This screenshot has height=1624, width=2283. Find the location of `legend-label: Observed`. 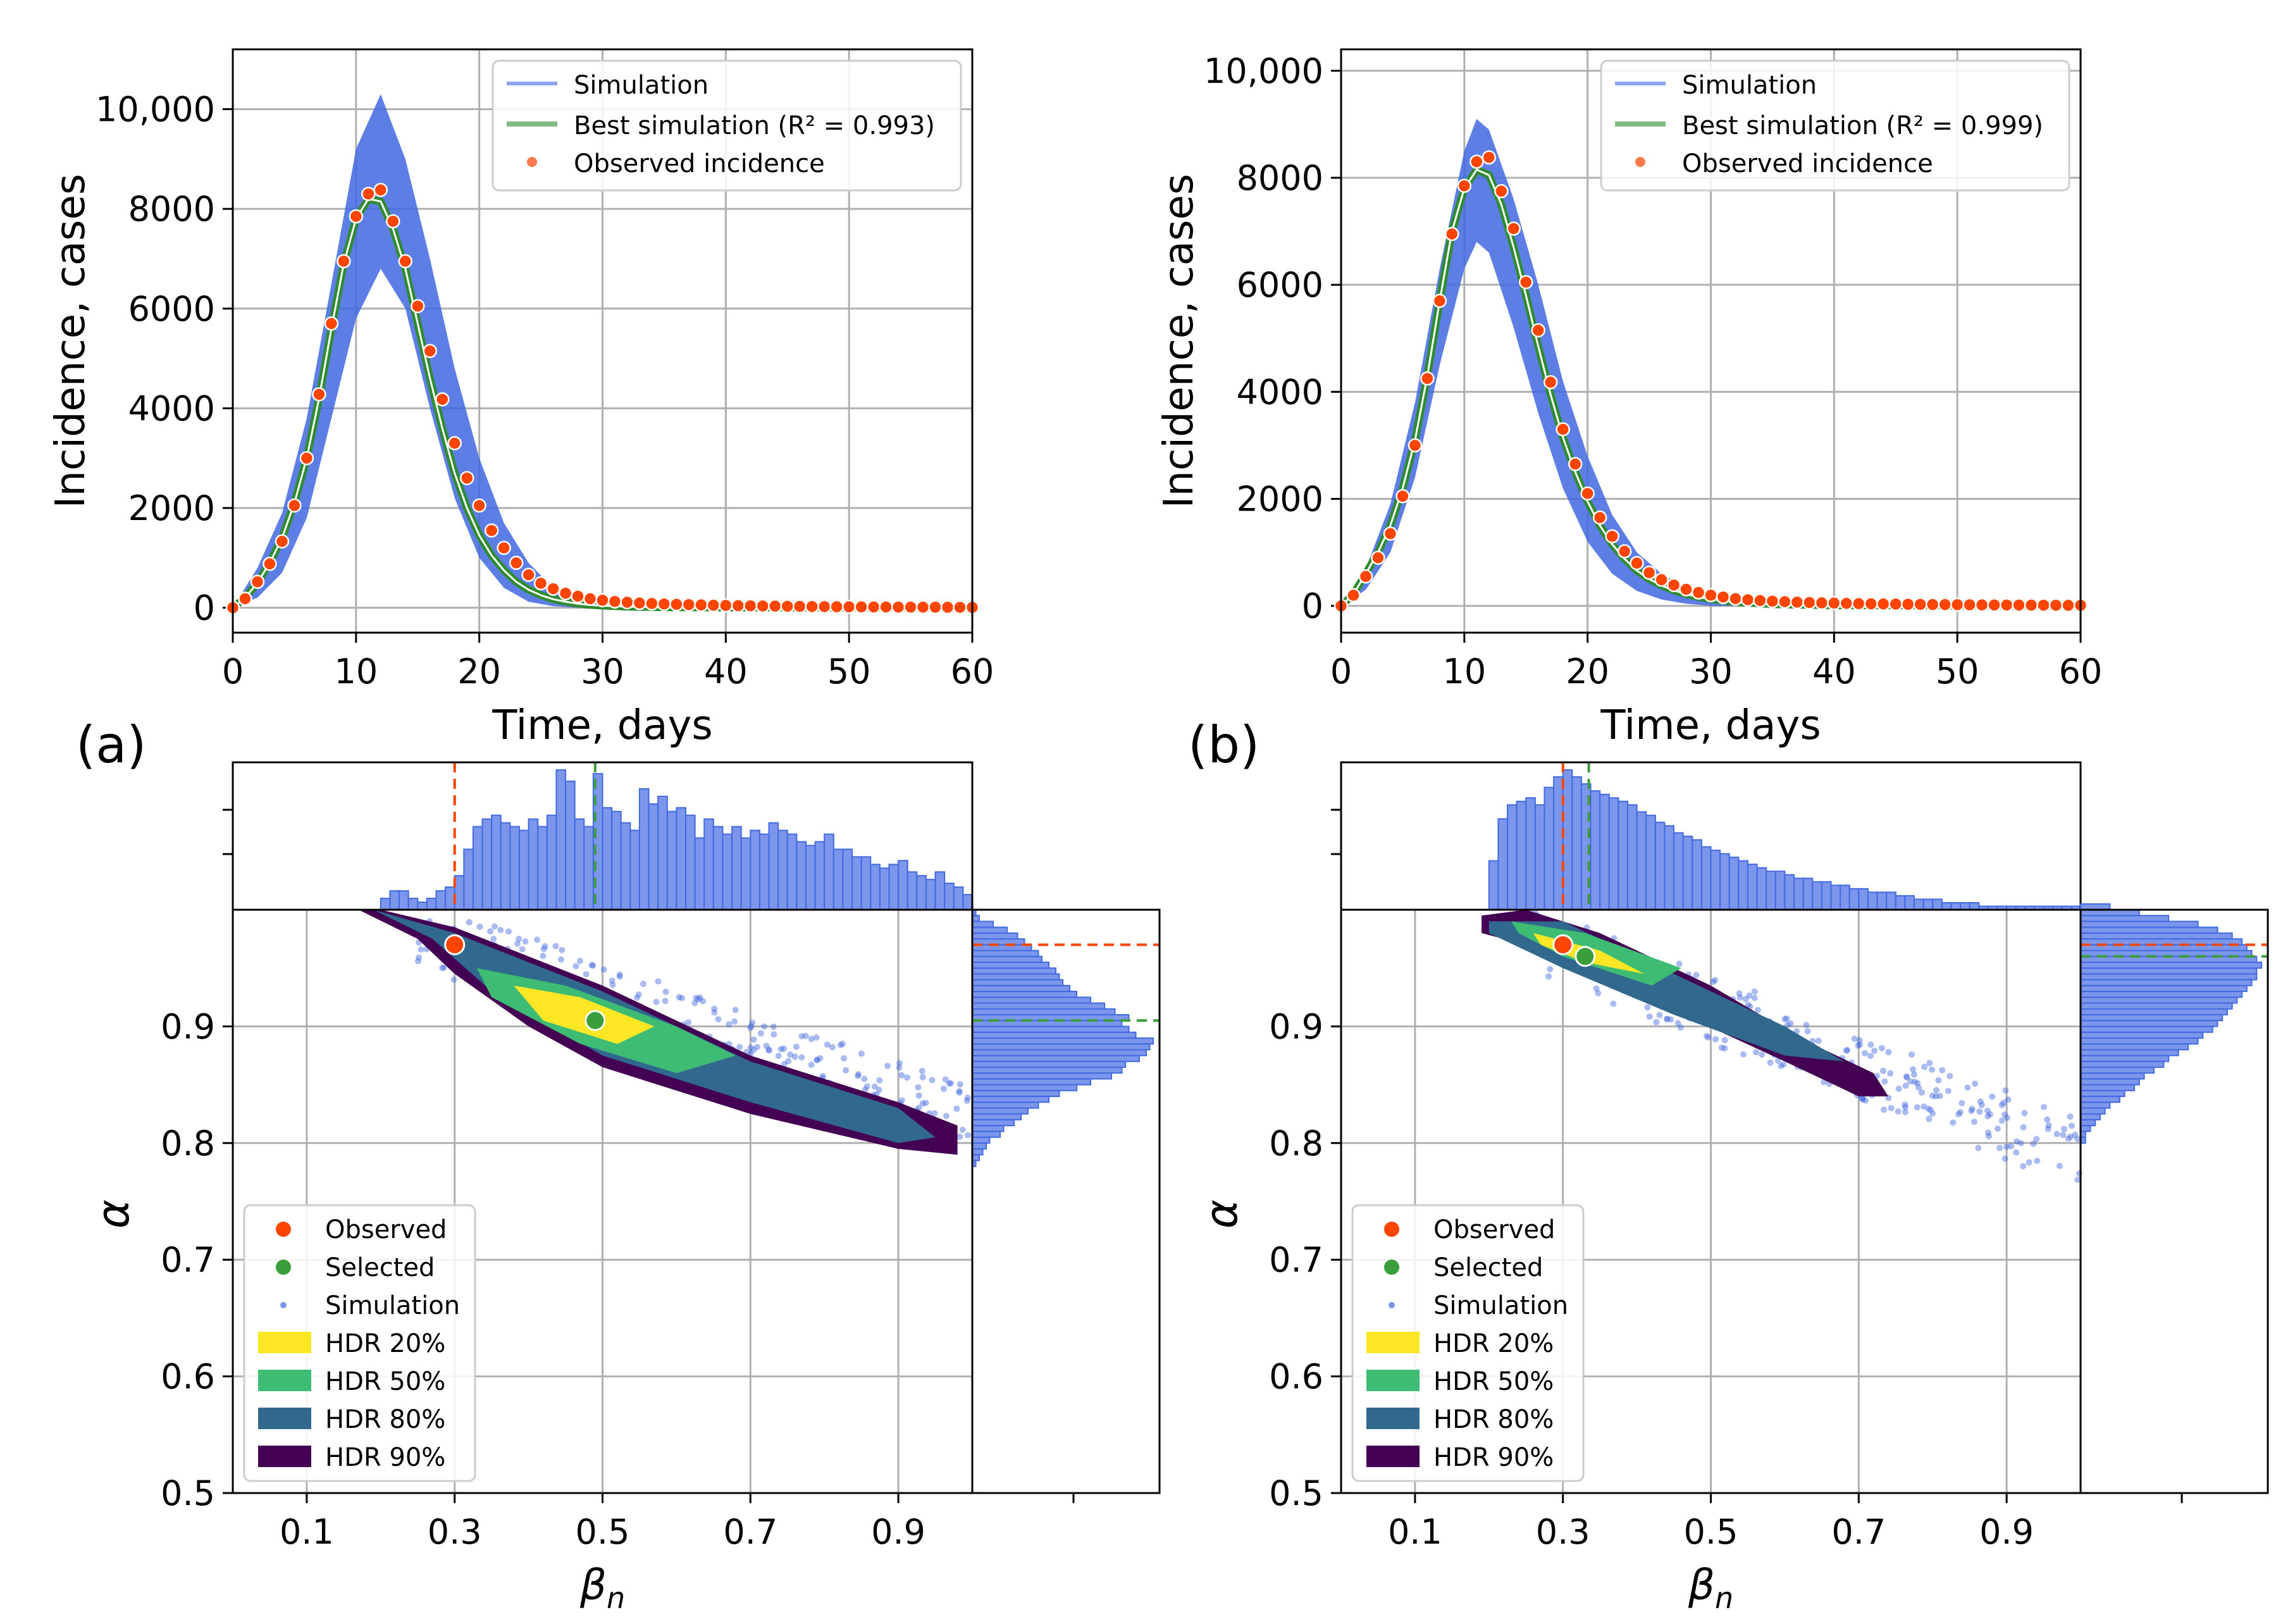

legend-label: Observed is located at coordinates (1494, 1229).